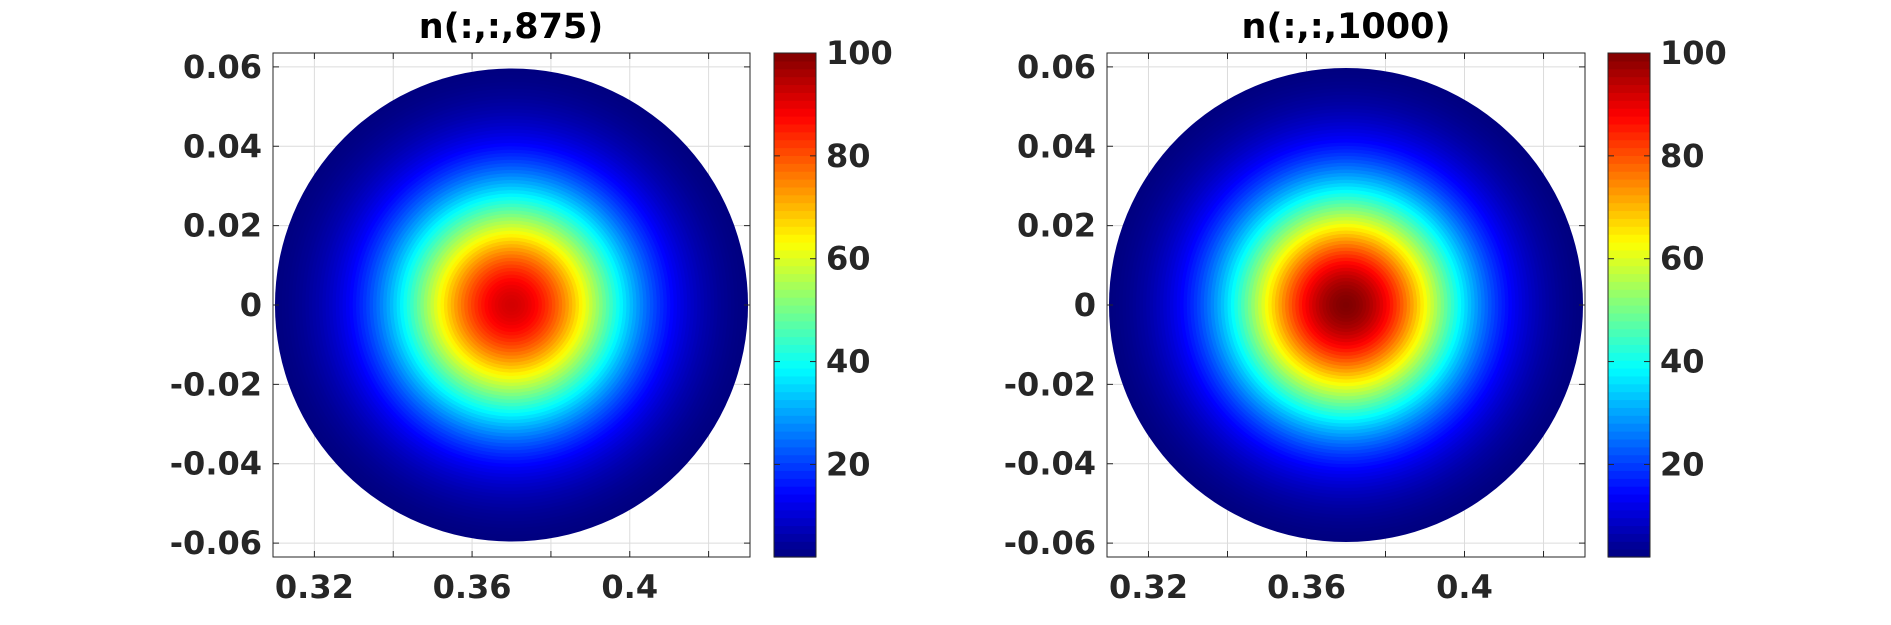 The height and width of the screenshot is (625, 1891). I want to click on colorbar-tick-label: 80, so click(1682, 156).